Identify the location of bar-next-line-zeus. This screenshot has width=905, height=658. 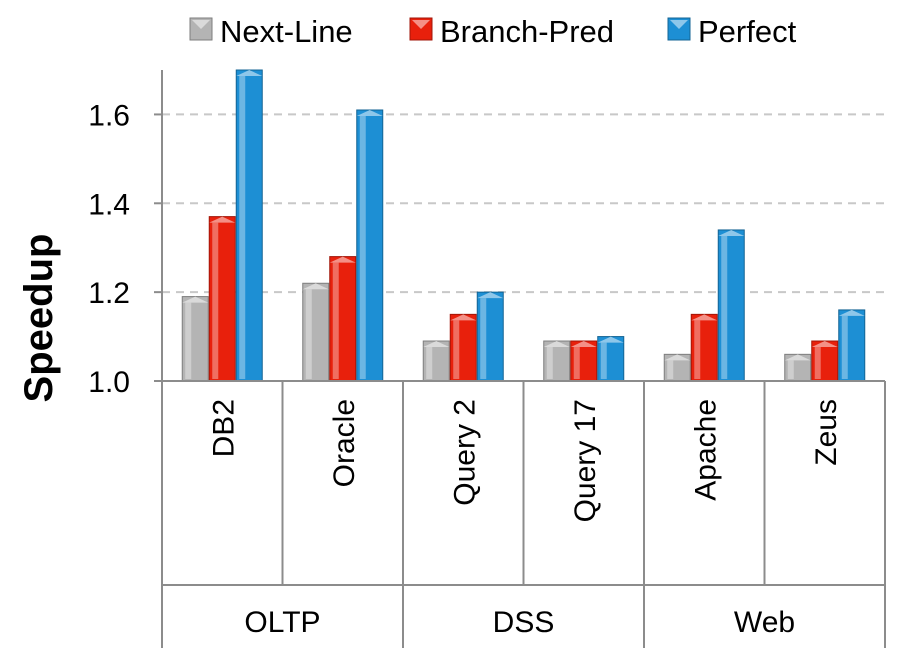
(798, 367).